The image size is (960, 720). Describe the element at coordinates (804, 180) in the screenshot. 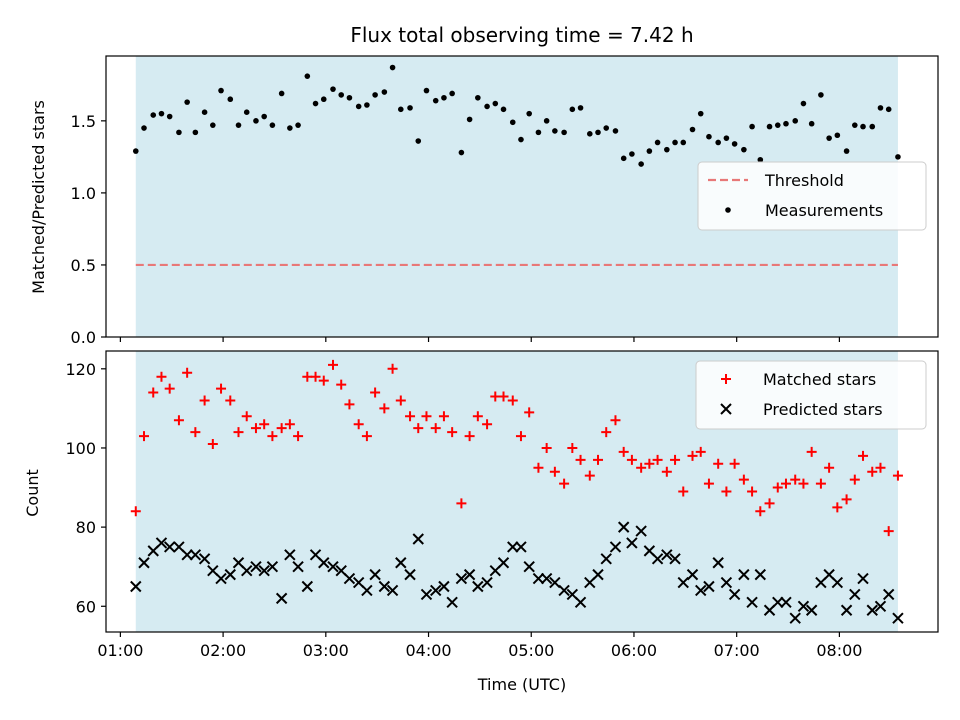

I see `legend-threshold-label: Threshold` at that location.